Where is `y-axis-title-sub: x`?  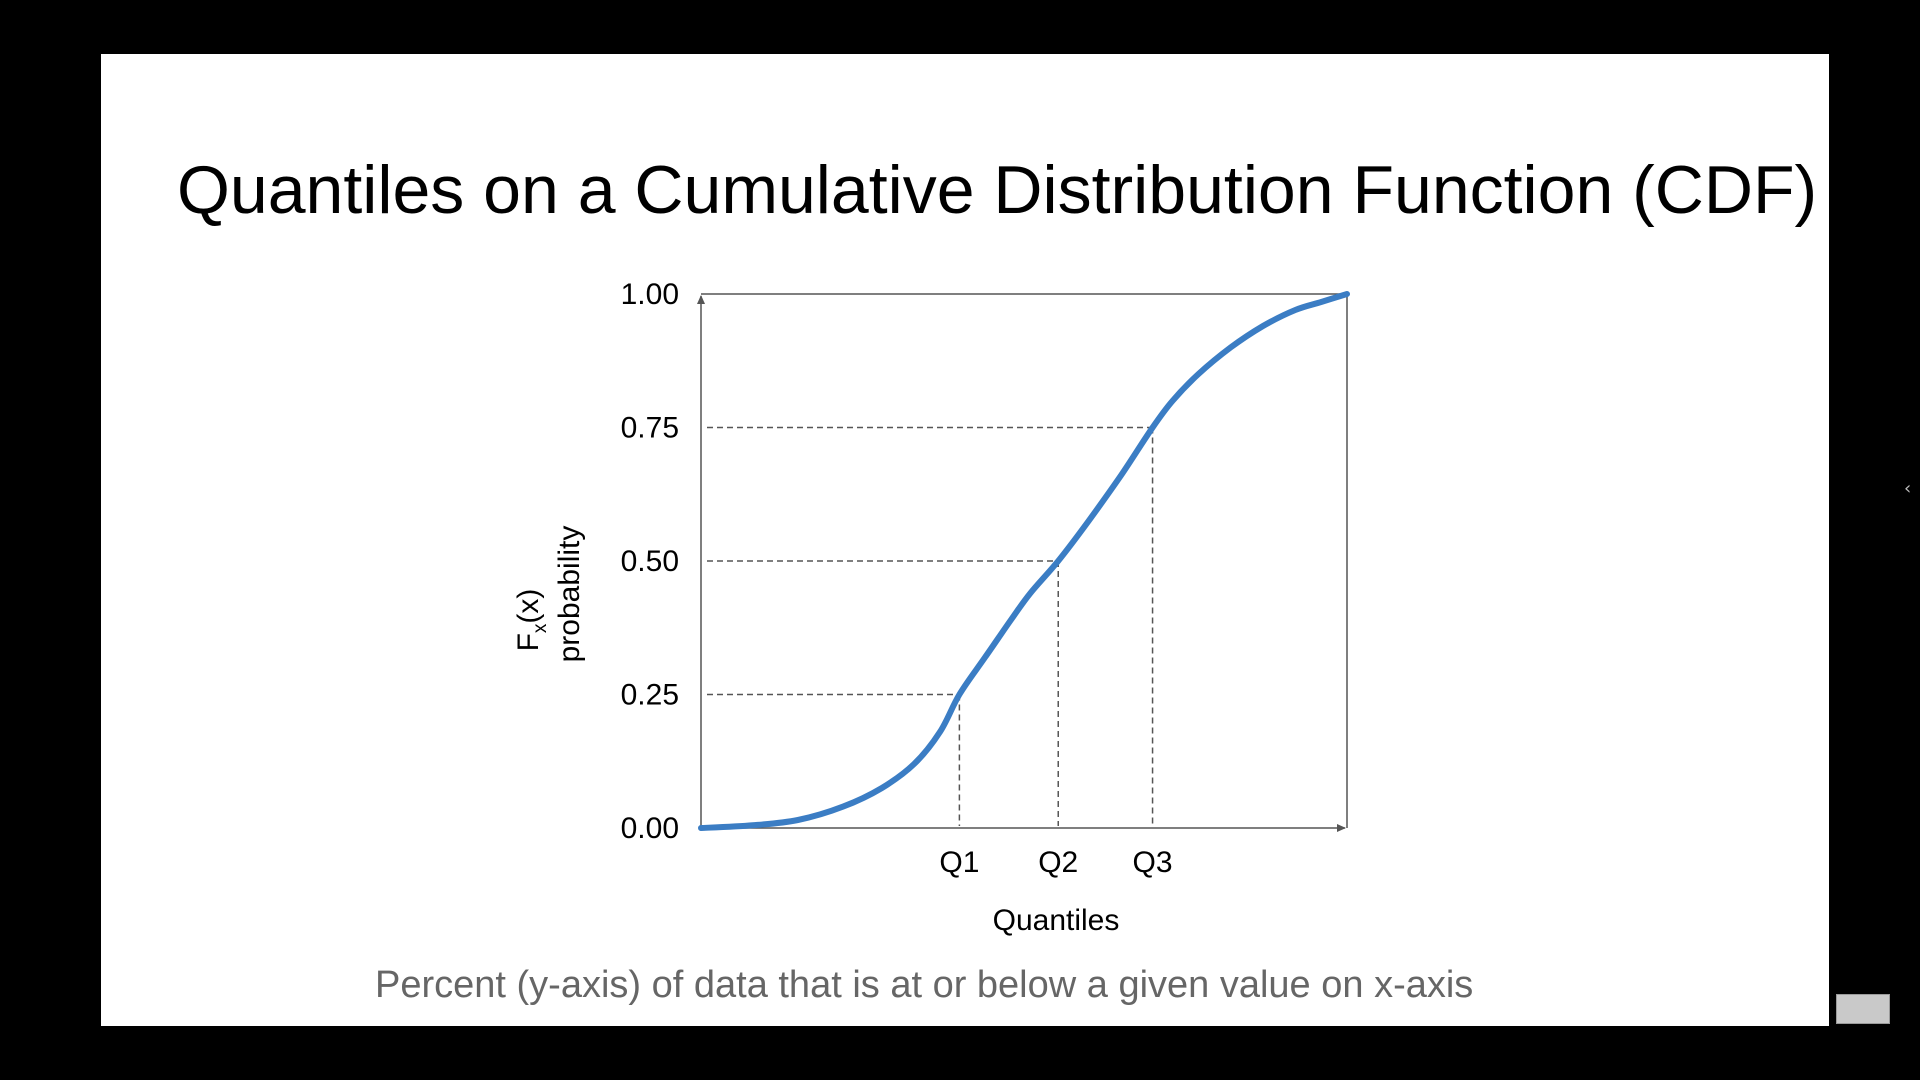
y-axis-title-sub: x is located at coordinates (540, 628).